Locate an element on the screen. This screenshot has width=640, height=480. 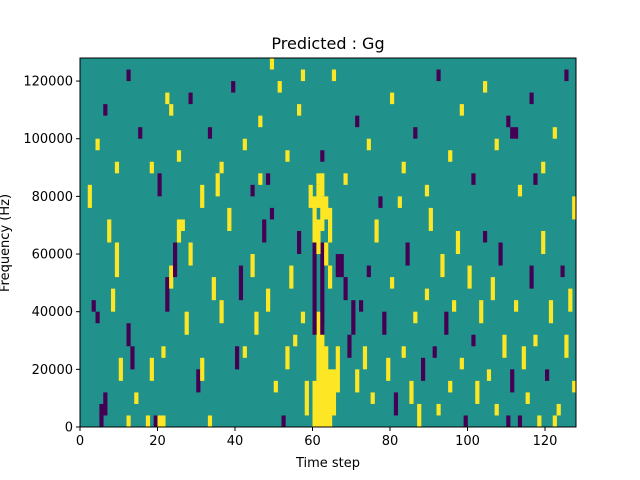
x-tick-label: 0 is located at coordinates (80, 441).